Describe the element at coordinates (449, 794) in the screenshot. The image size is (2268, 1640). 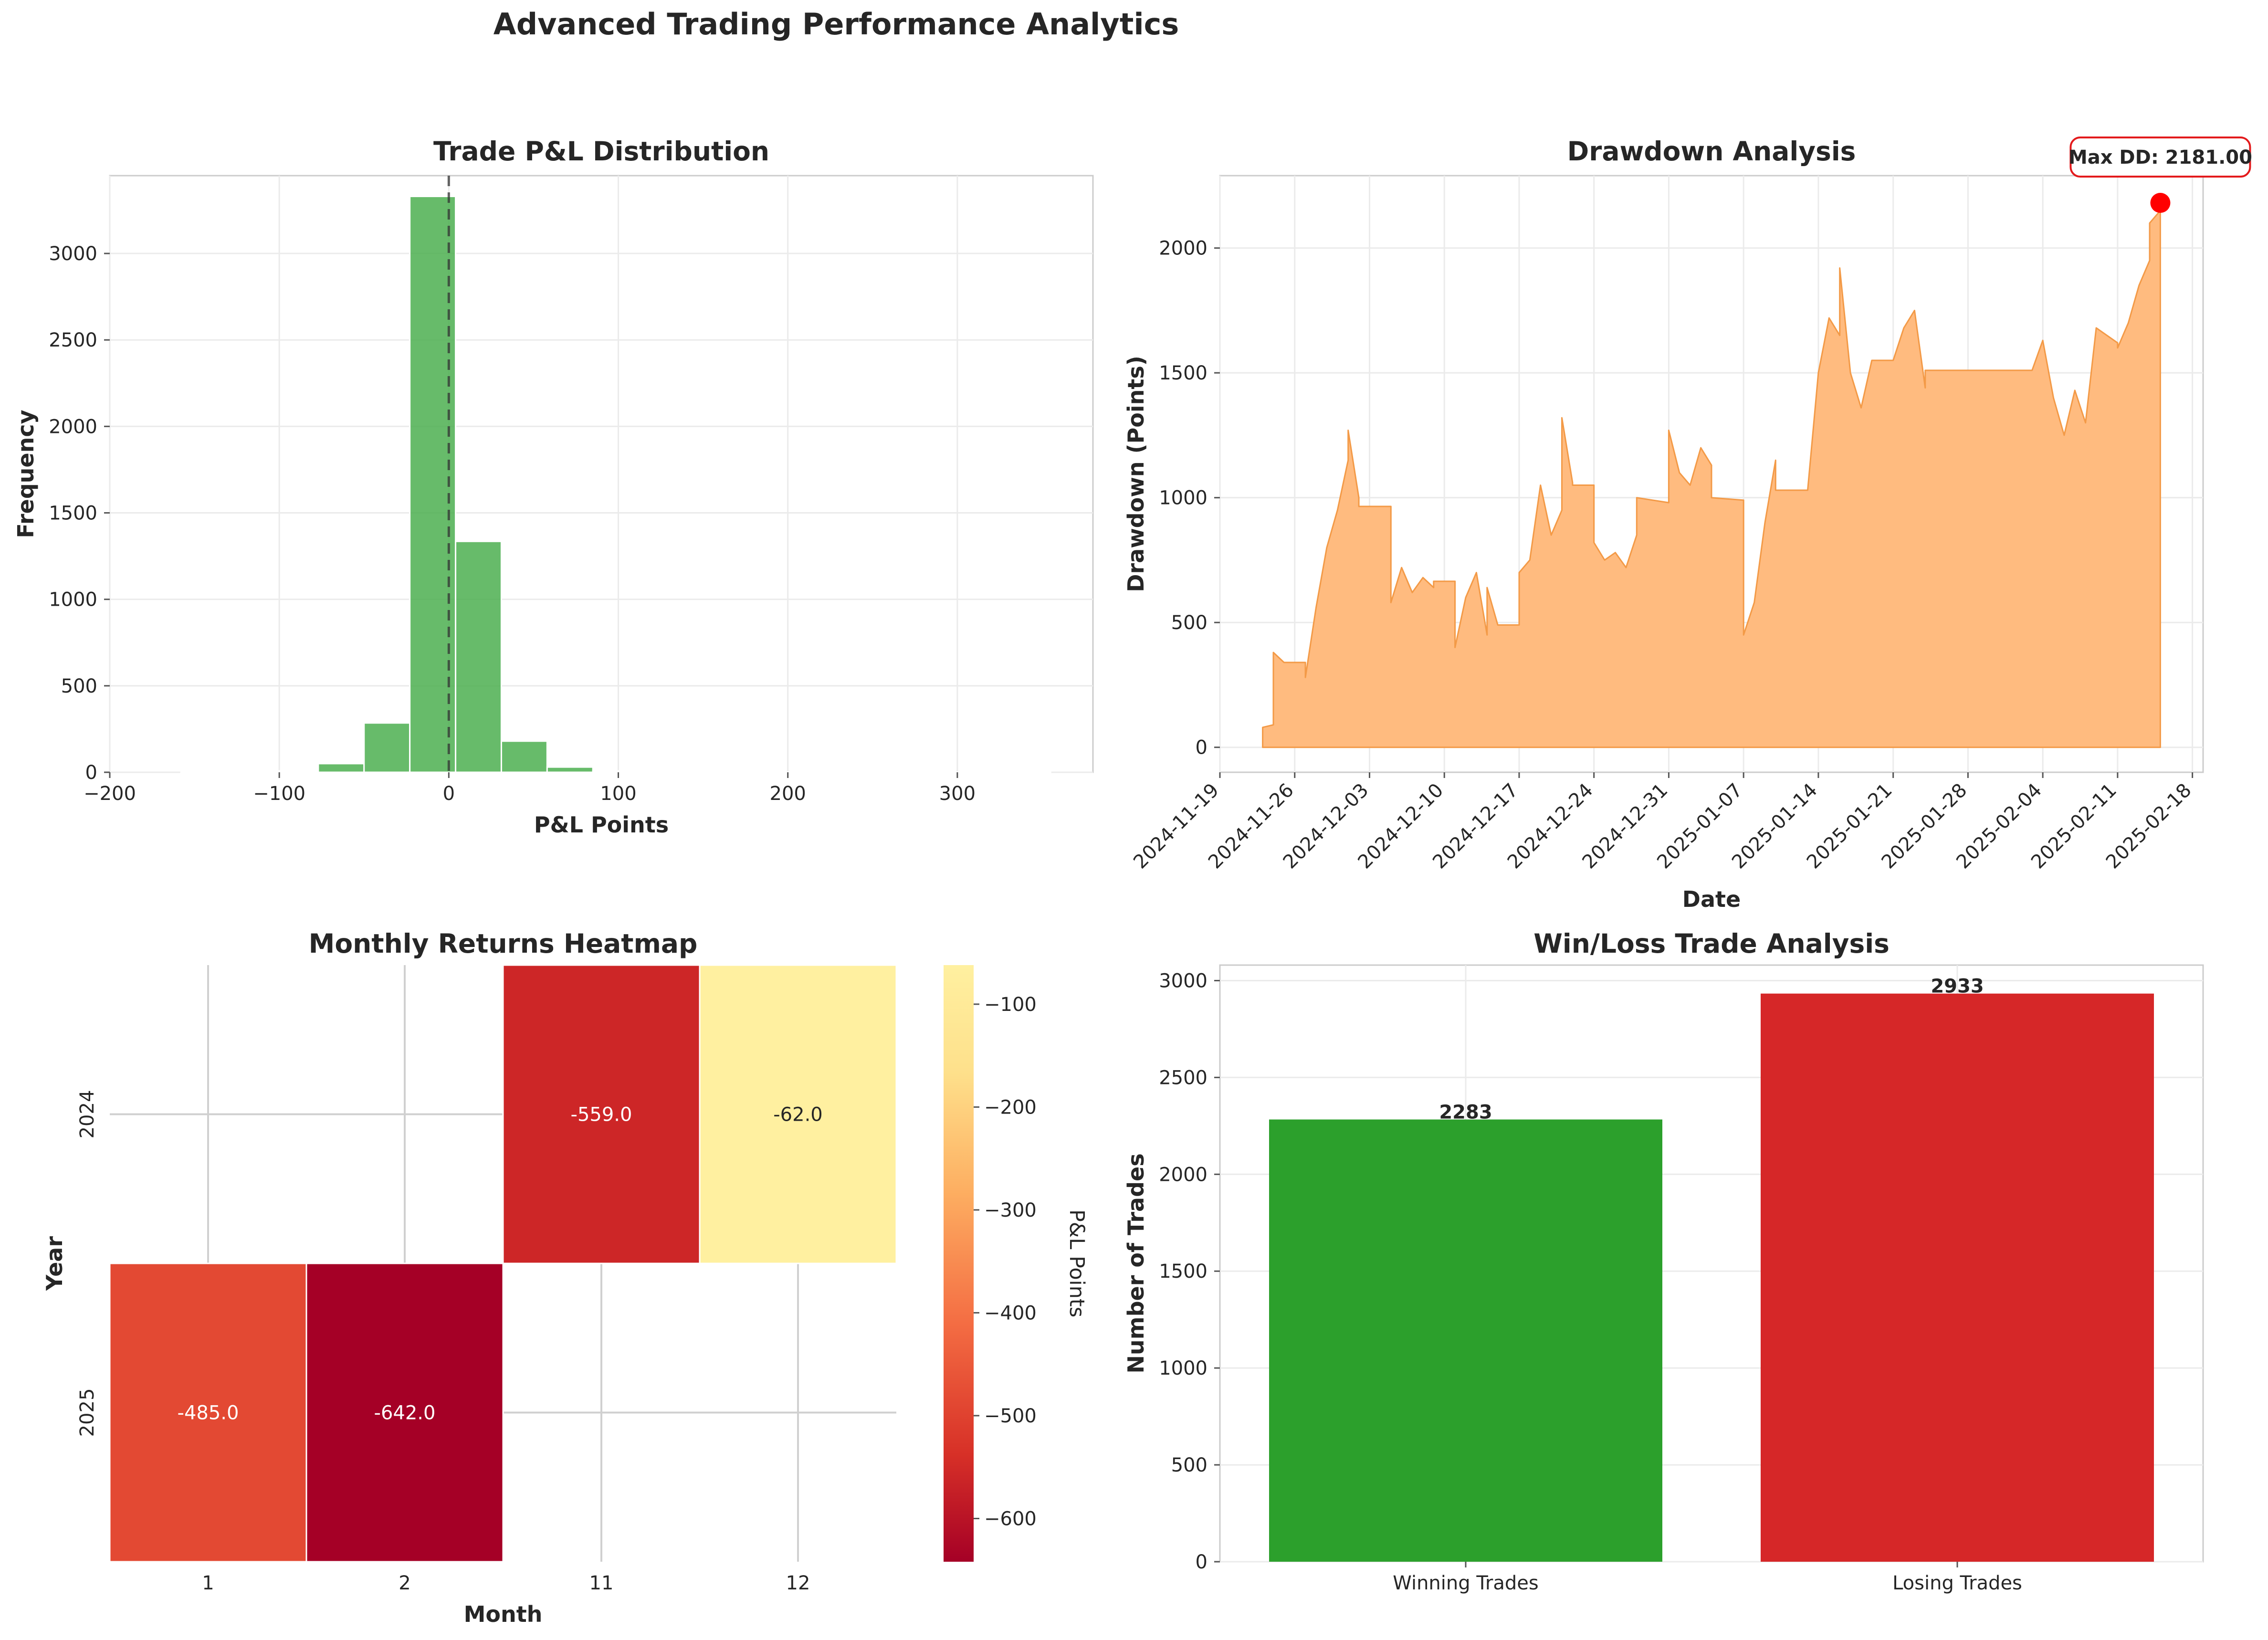
I see `x-tick-label: 0` at that location.